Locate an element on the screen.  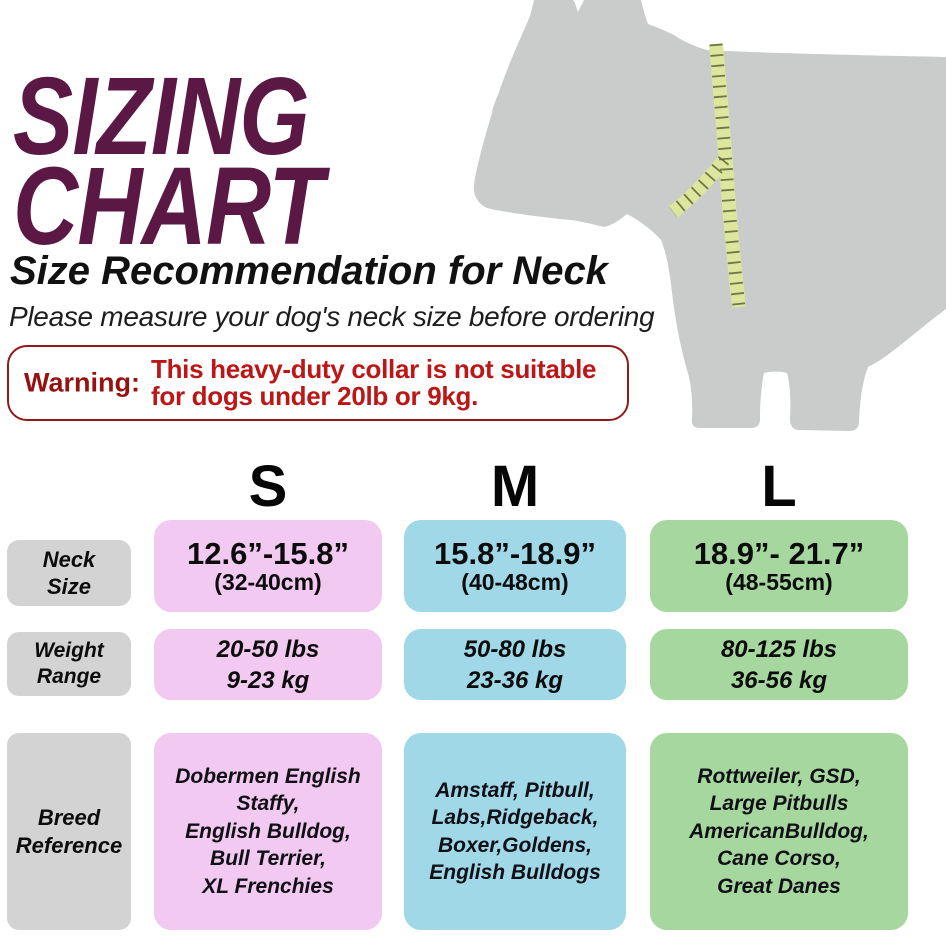
row-label-neck-size: Neck Size is located at coordinates (69, 573).